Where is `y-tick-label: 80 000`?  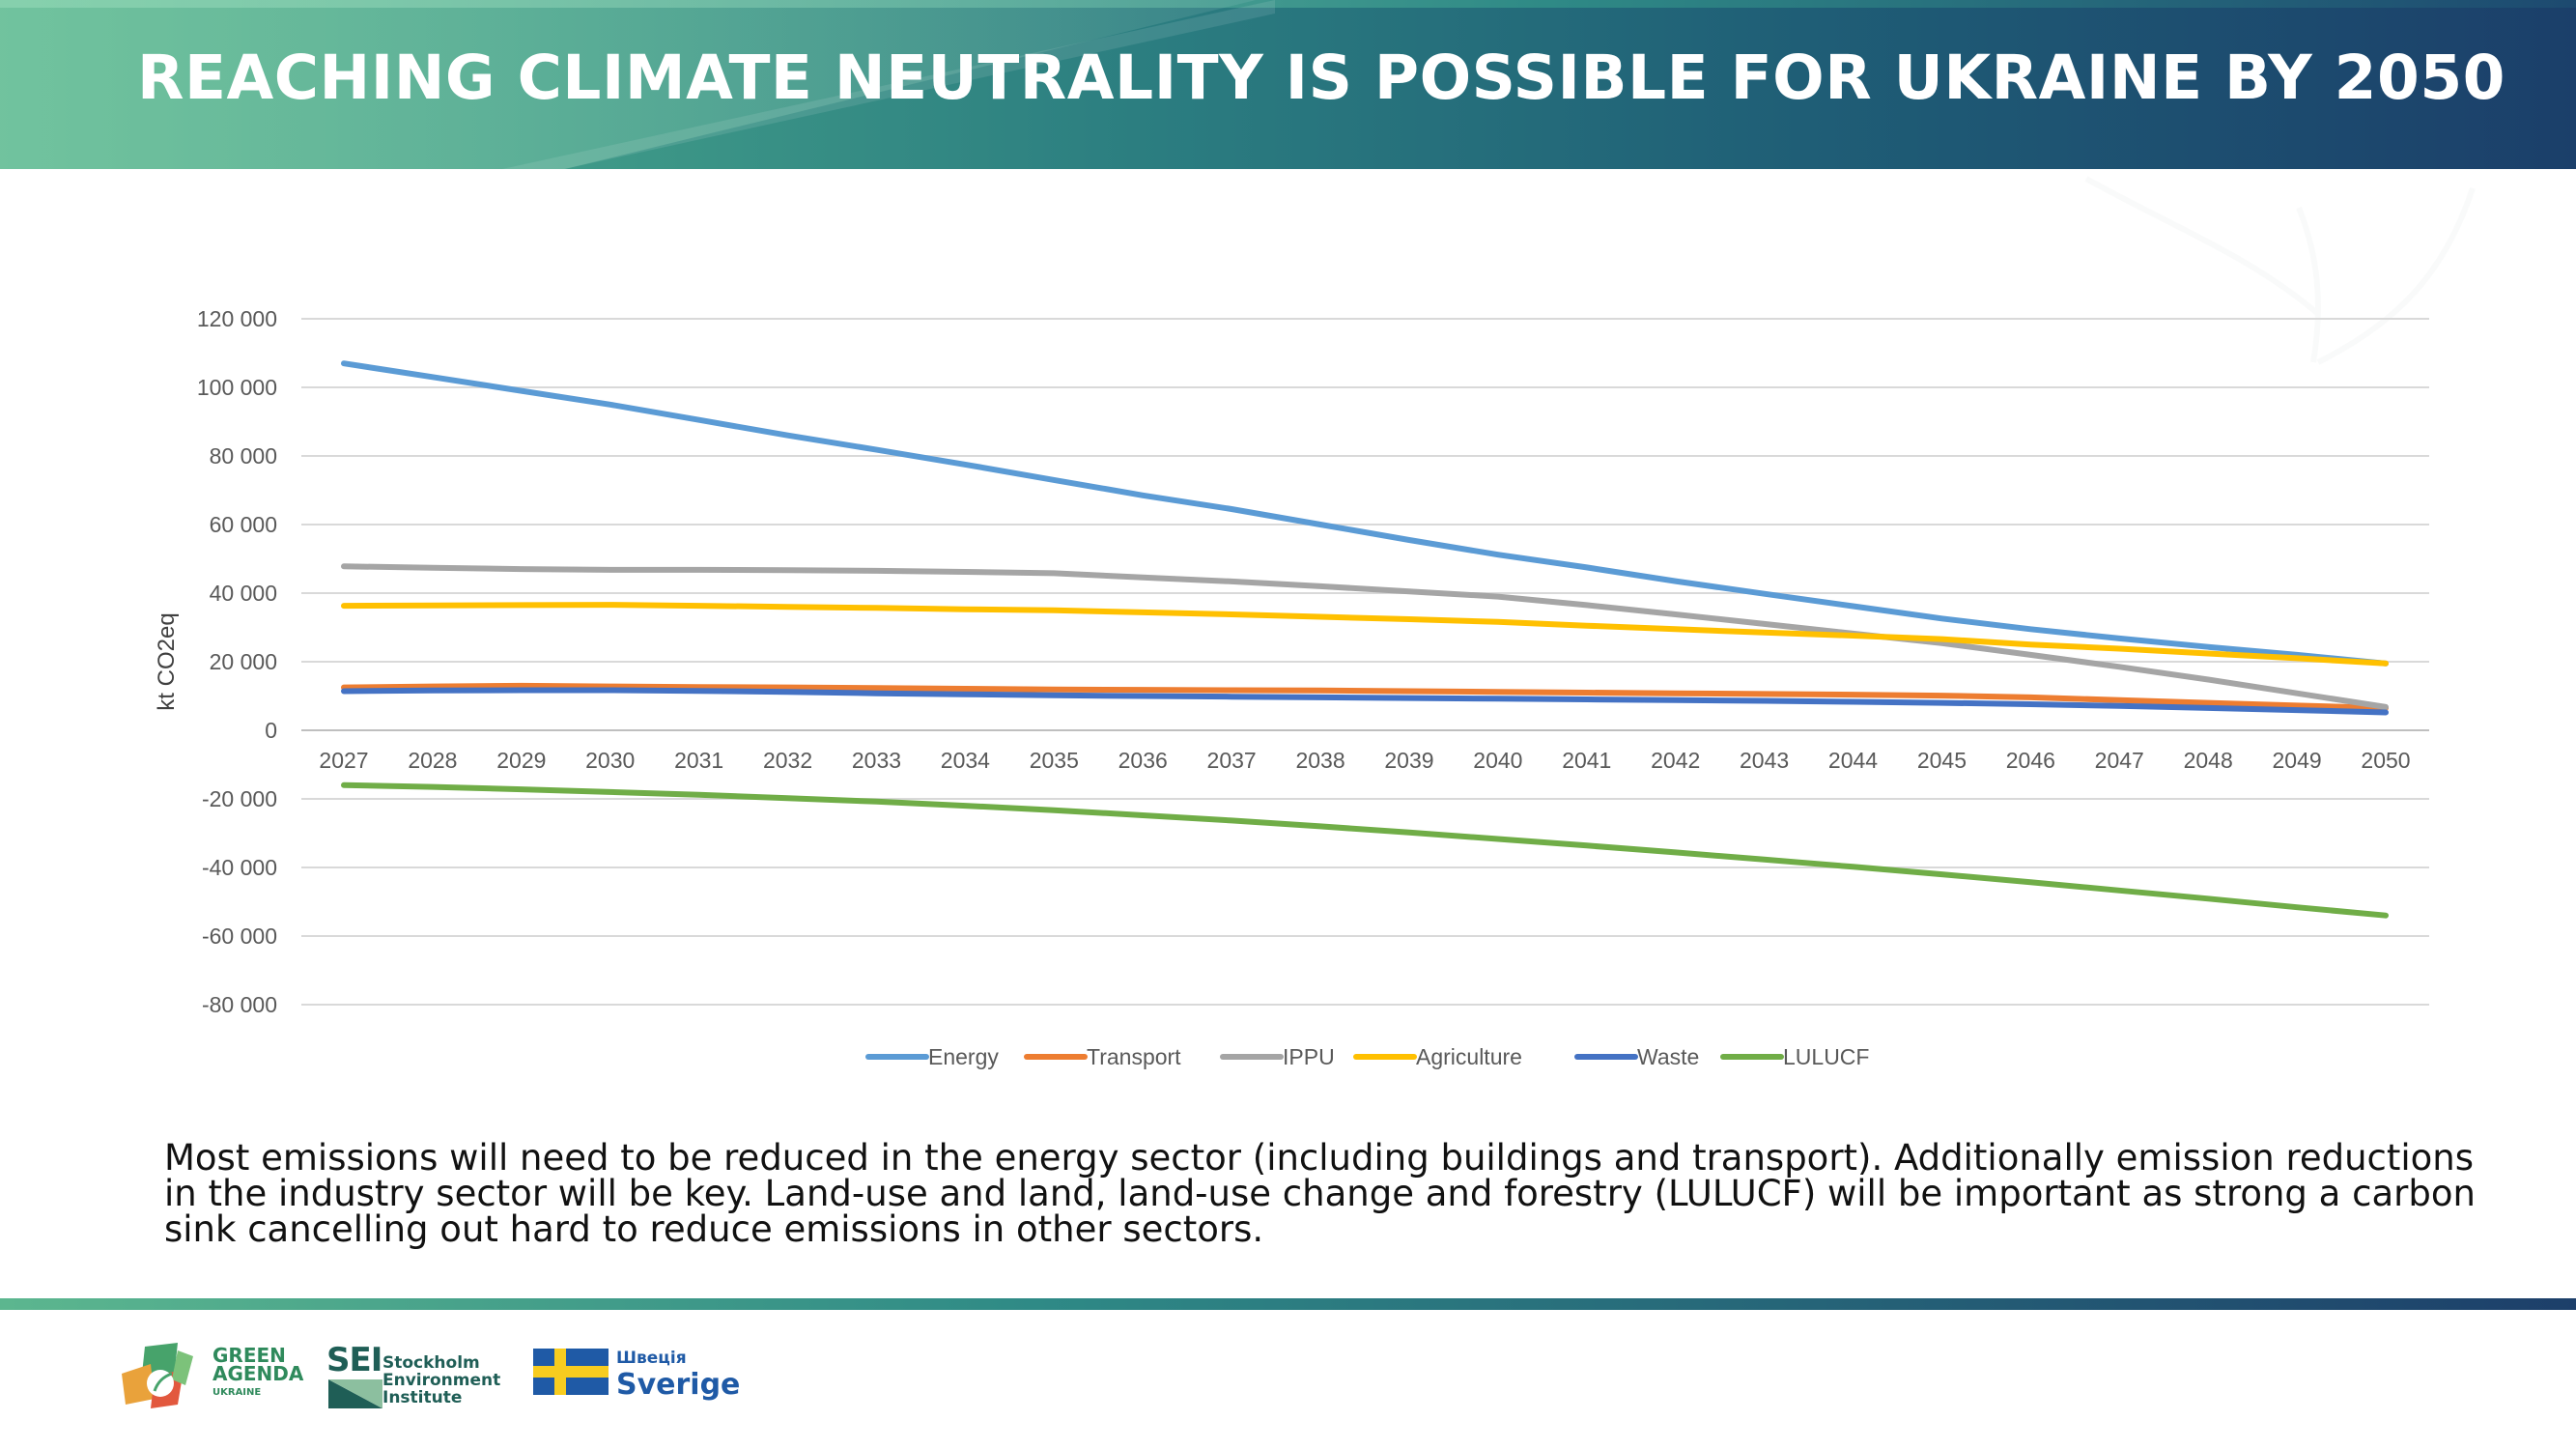 y-tick-label: 80 000 is located at coordinates (243, 456).